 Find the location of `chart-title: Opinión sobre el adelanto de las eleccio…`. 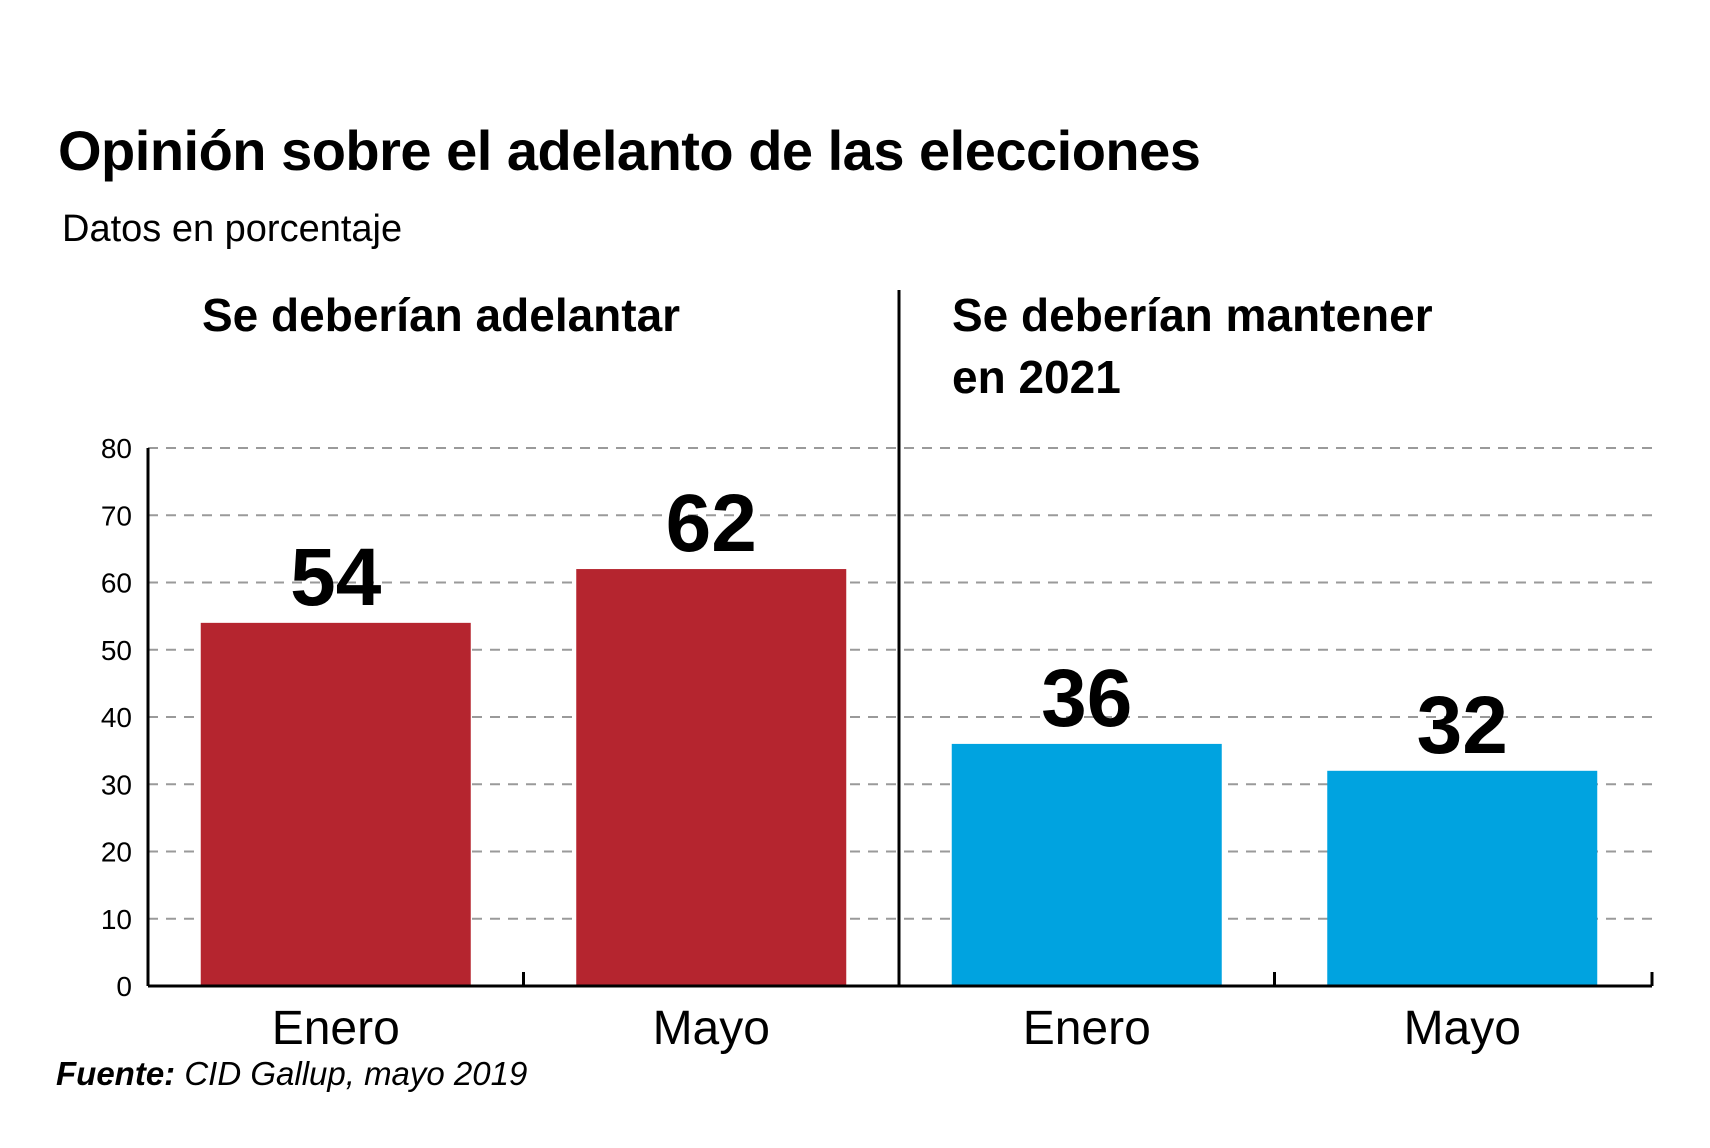

chart-title: Opinión sobre el adelanto de las eleccio… is located at coordinates (629, 150).